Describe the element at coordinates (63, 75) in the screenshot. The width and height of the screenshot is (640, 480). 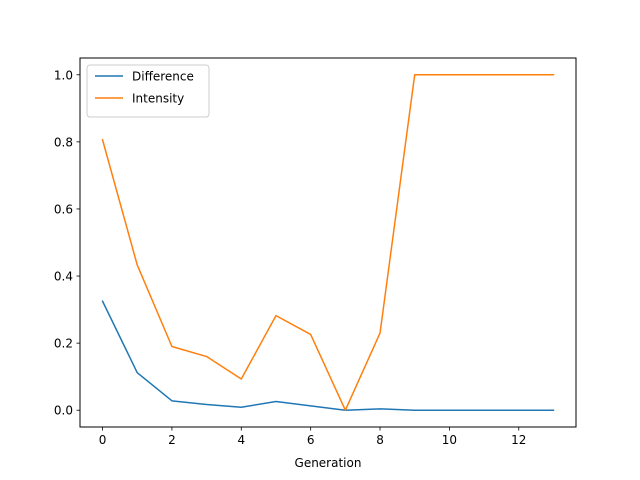
I see `y-tick-label: 1.0` at that location.